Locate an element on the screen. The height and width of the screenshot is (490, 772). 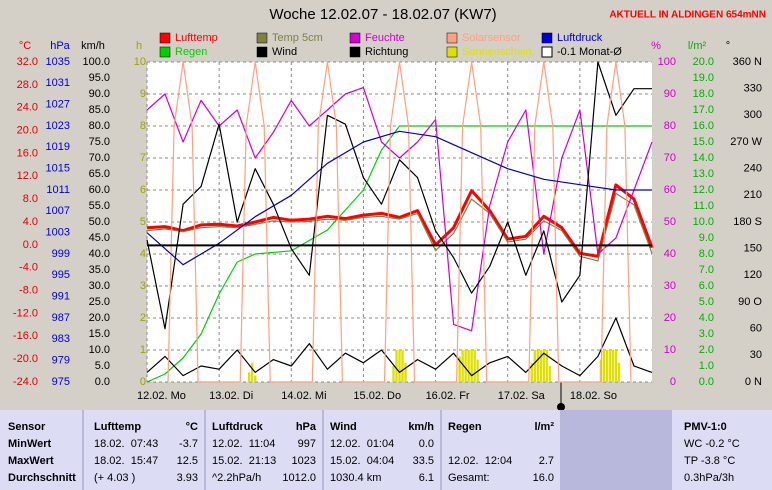
y-tick-label: 6.0 is located at coordinates (706, 286).